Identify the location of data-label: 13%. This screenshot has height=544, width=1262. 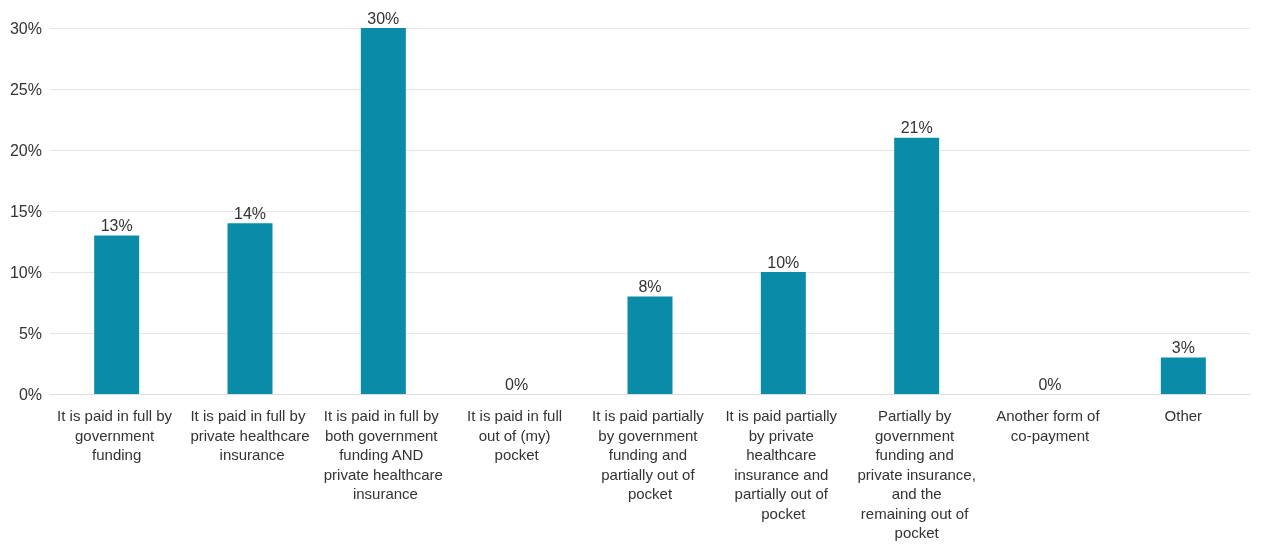
(116, 225).